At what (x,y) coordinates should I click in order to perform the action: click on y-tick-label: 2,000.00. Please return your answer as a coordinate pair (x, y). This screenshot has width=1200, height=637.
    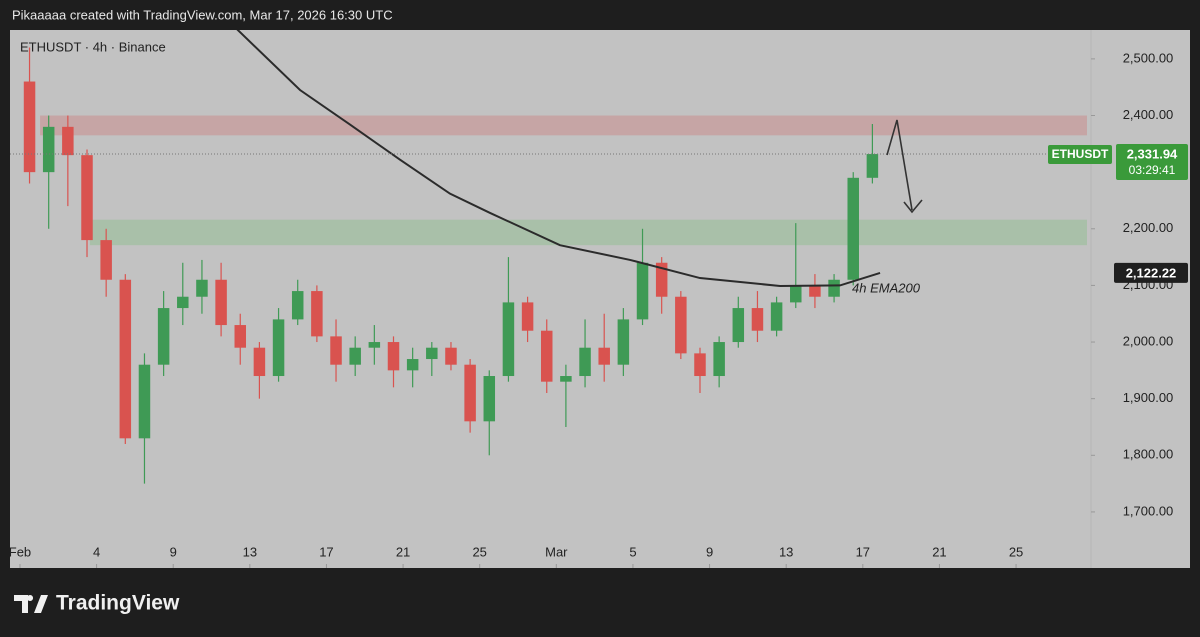
    Looking at the image, I should click on (1148, 340).